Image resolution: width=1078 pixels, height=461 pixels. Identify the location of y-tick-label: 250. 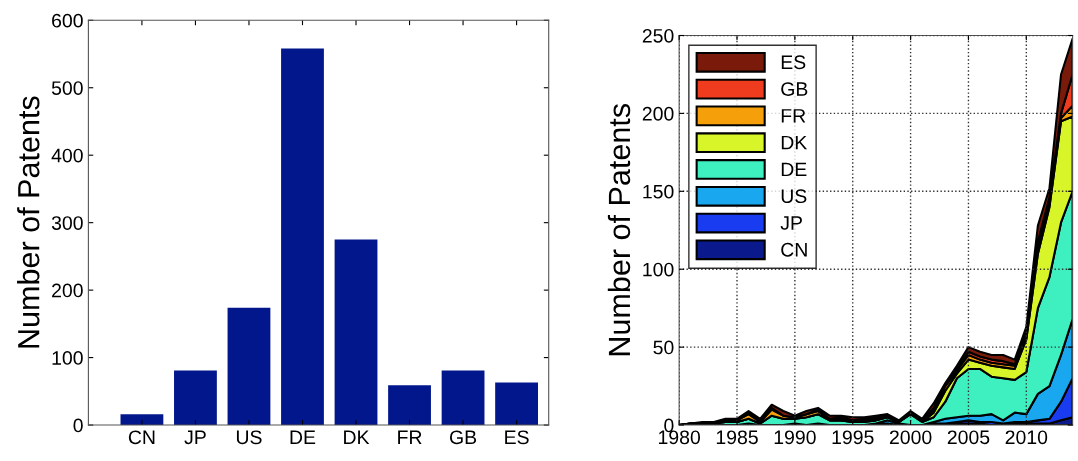
(658, 35).